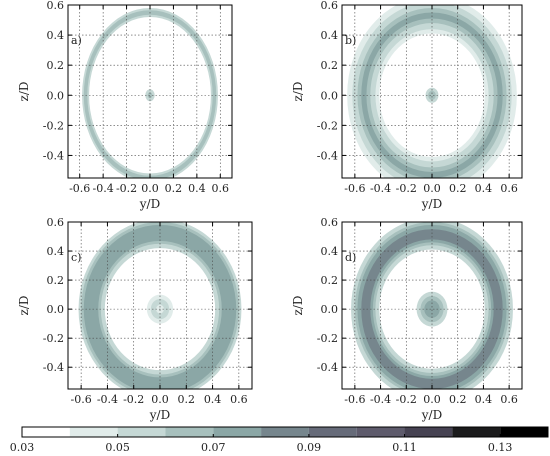 This screenshot has width=550, height=456. Describe the element at coordinates (500, 447) in the screenshot. I see `colorbar-label: 0.13` at that location.